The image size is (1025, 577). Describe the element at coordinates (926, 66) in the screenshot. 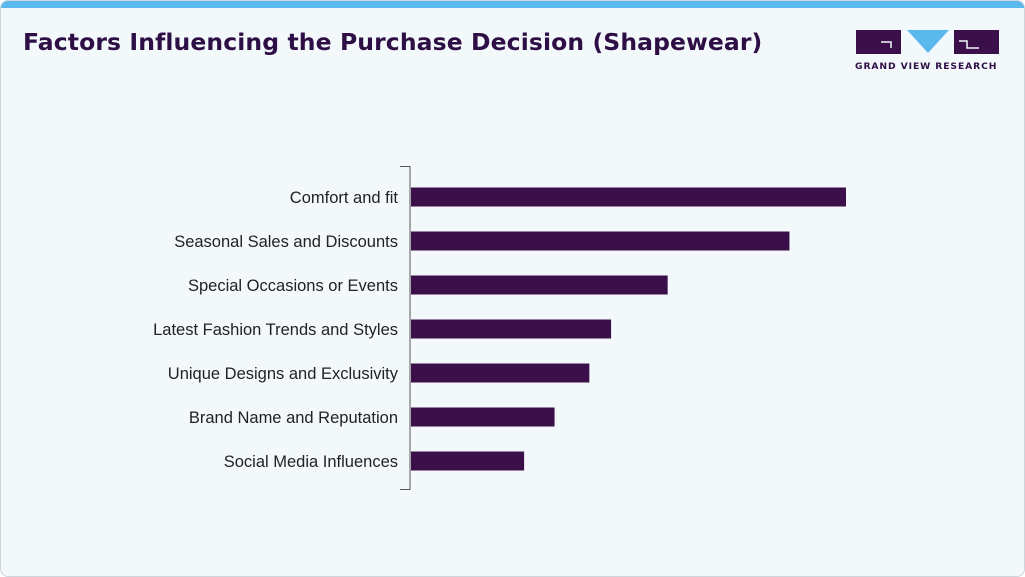

I see `logo-text: GRAND VIEW RESEARCH` at that location.